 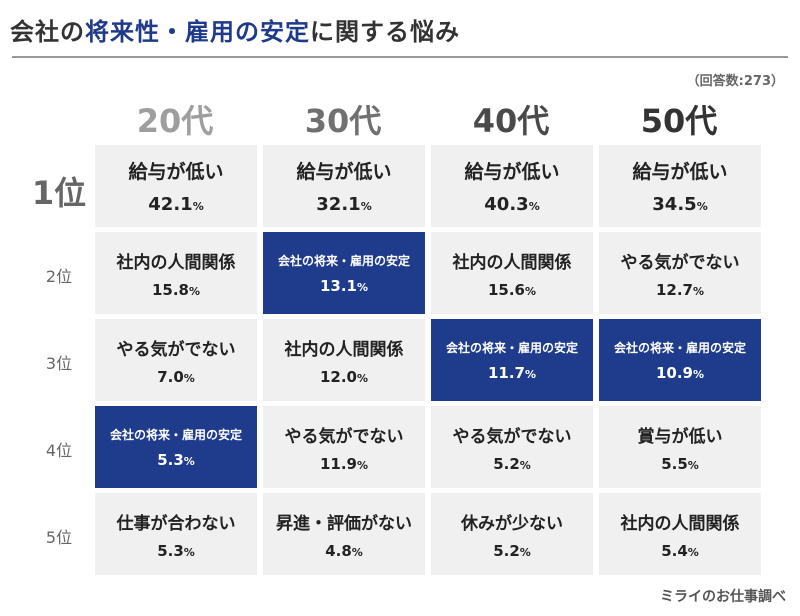 I want to click on table-cell: 休みが少ない 5.2%, so click(x=512, y=534).